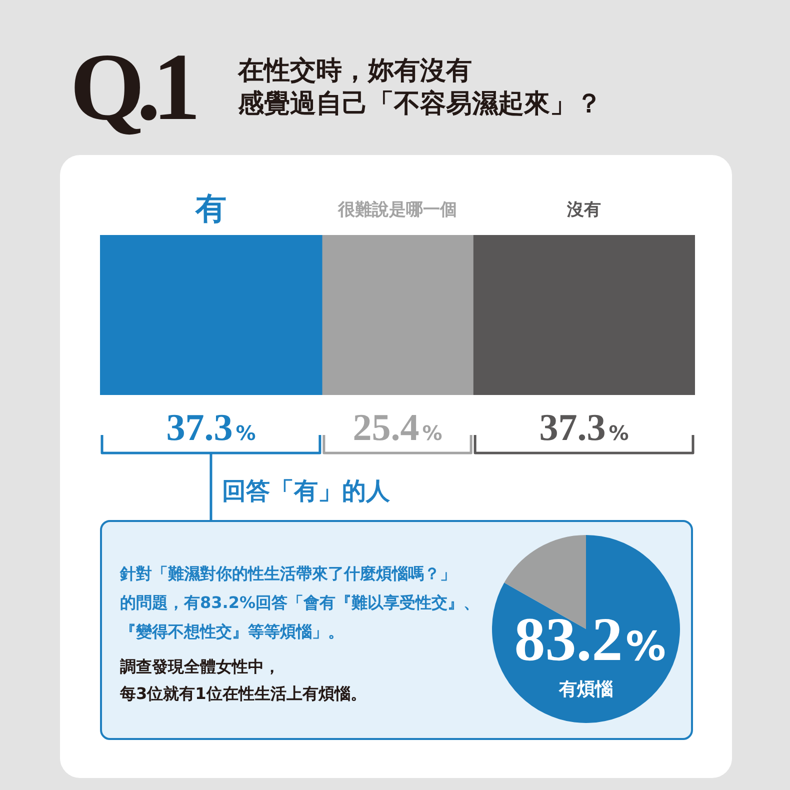 The height and width of the screenshot is (790, 790). What do you see at coordinates (397, 428) in the screenshot?
I see `data-label: 25.4%` at bounding box center [397, 428].